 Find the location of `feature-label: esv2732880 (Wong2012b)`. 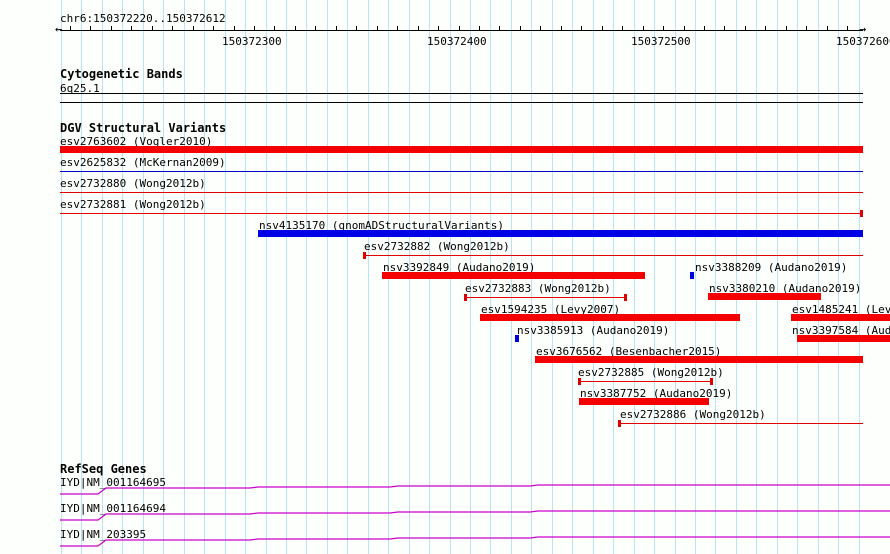

feature-label: esv2732880 (Wong2012b) is located at coordinates (133, 183).